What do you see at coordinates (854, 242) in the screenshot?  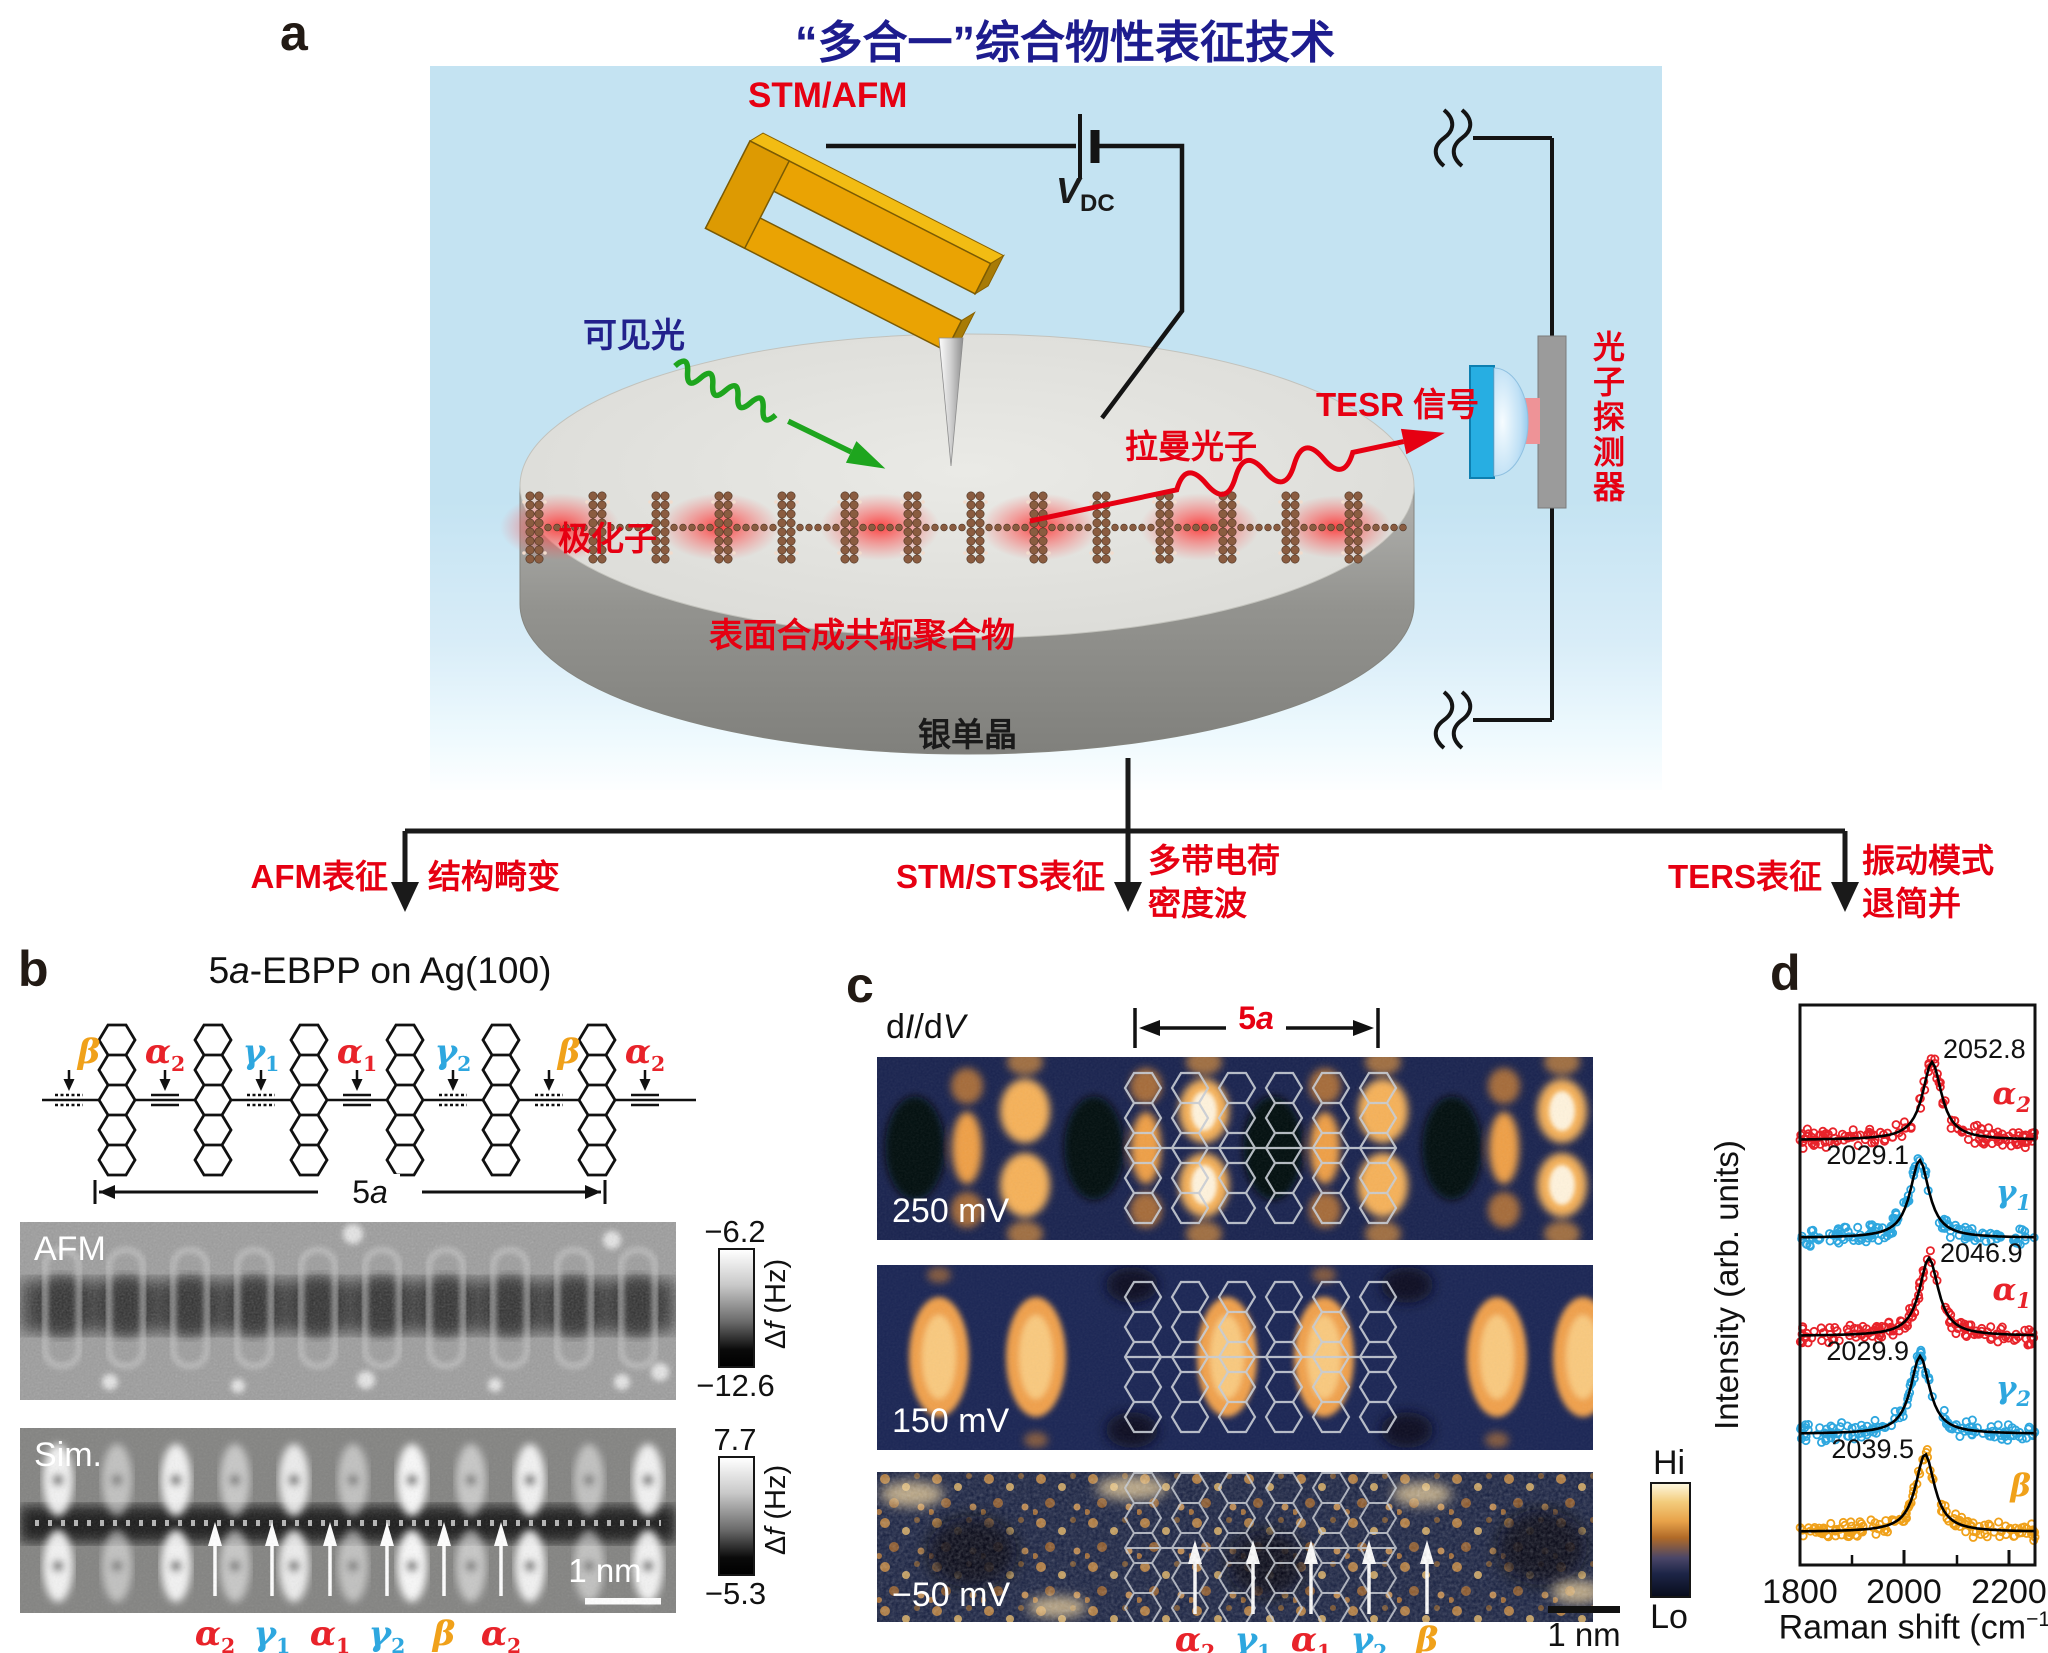 I see `qplus-sensor-icon` at bounding box center [854, 242].